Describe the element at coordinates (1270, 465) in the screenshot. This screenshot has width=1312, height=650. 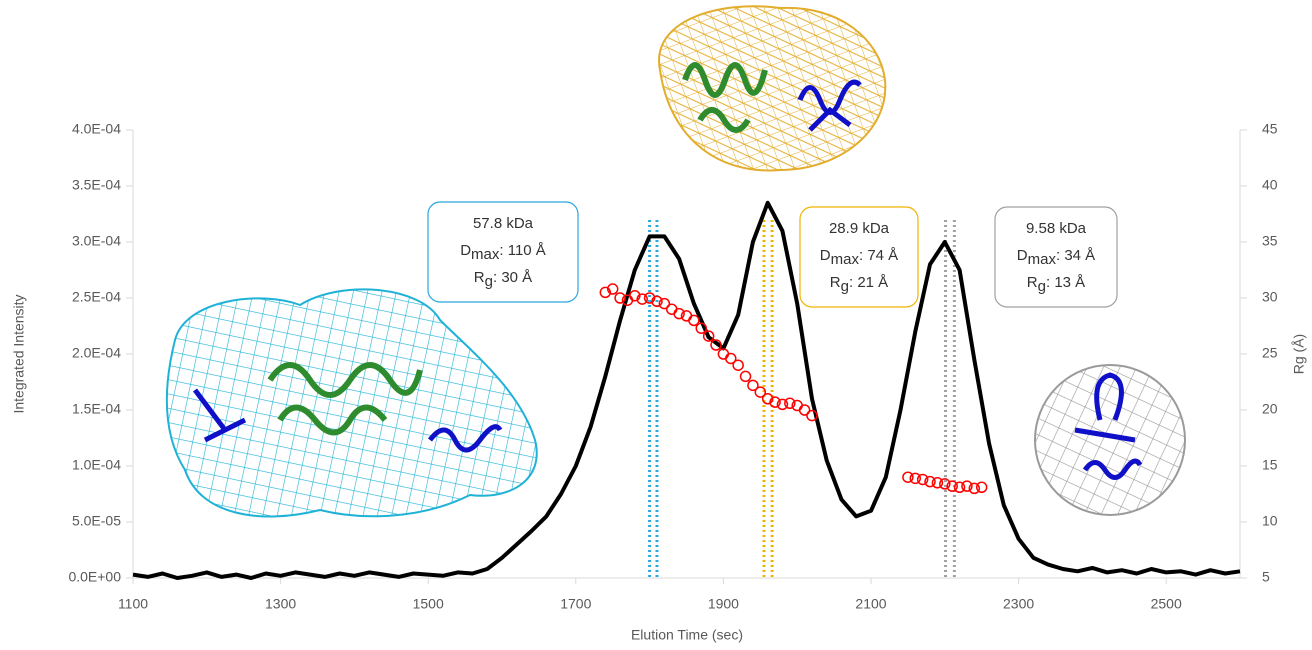
I see `y2-tick-label: 15` at that location.